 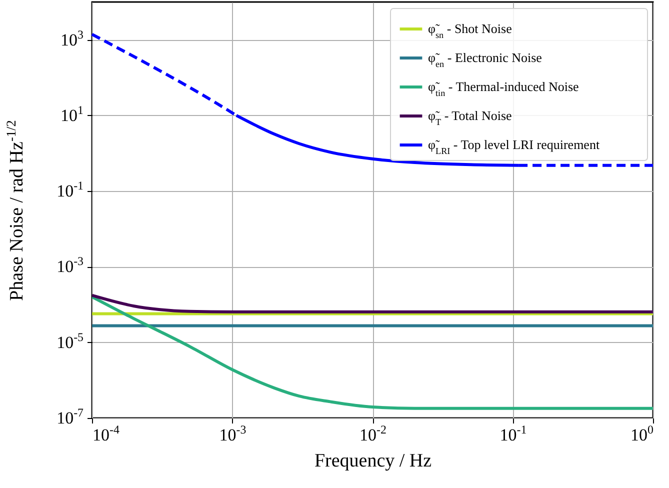 What do you see at coordinates (72, 113) in the screenshot?
I see `y-tick-label: 10$^{1}$` at bounding box center [72, 113].